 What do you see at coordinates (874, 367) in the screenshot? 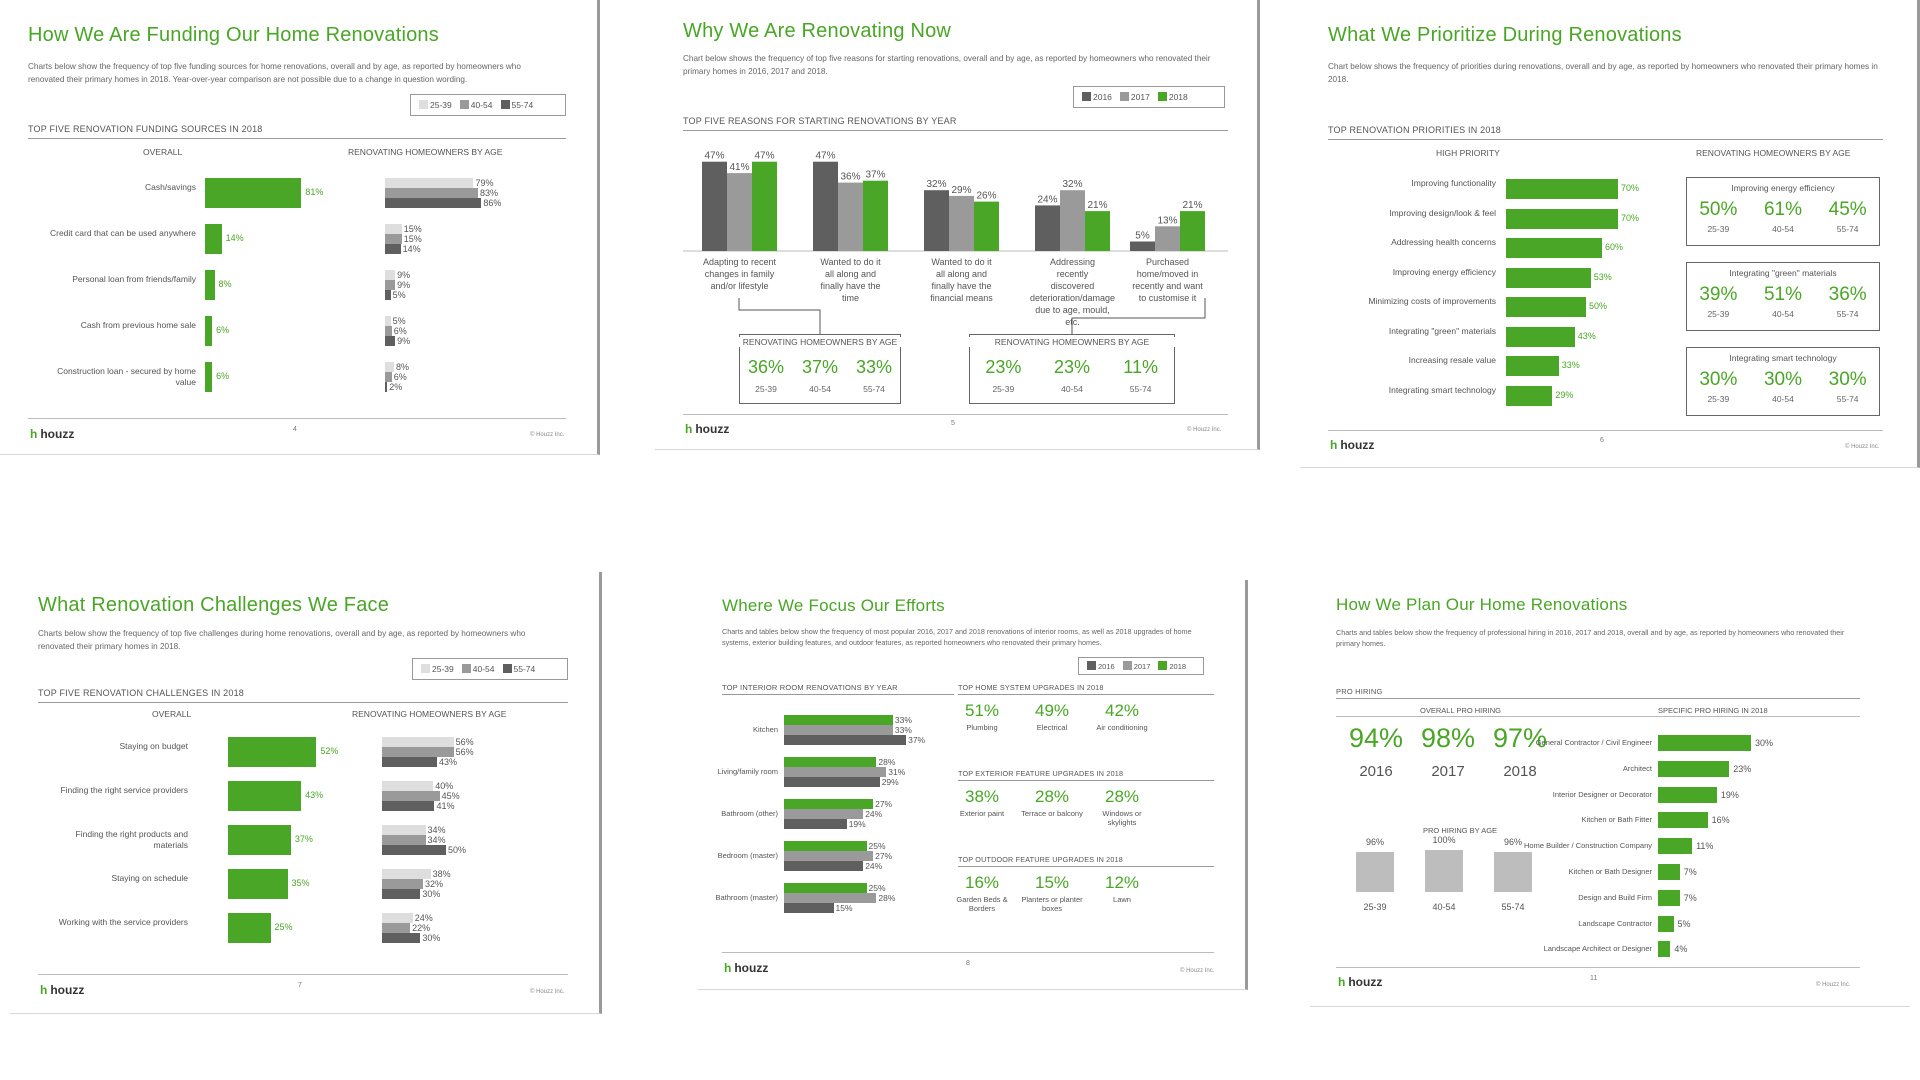
I see `age-box-value: 33%` at bounding box center [874, 367].